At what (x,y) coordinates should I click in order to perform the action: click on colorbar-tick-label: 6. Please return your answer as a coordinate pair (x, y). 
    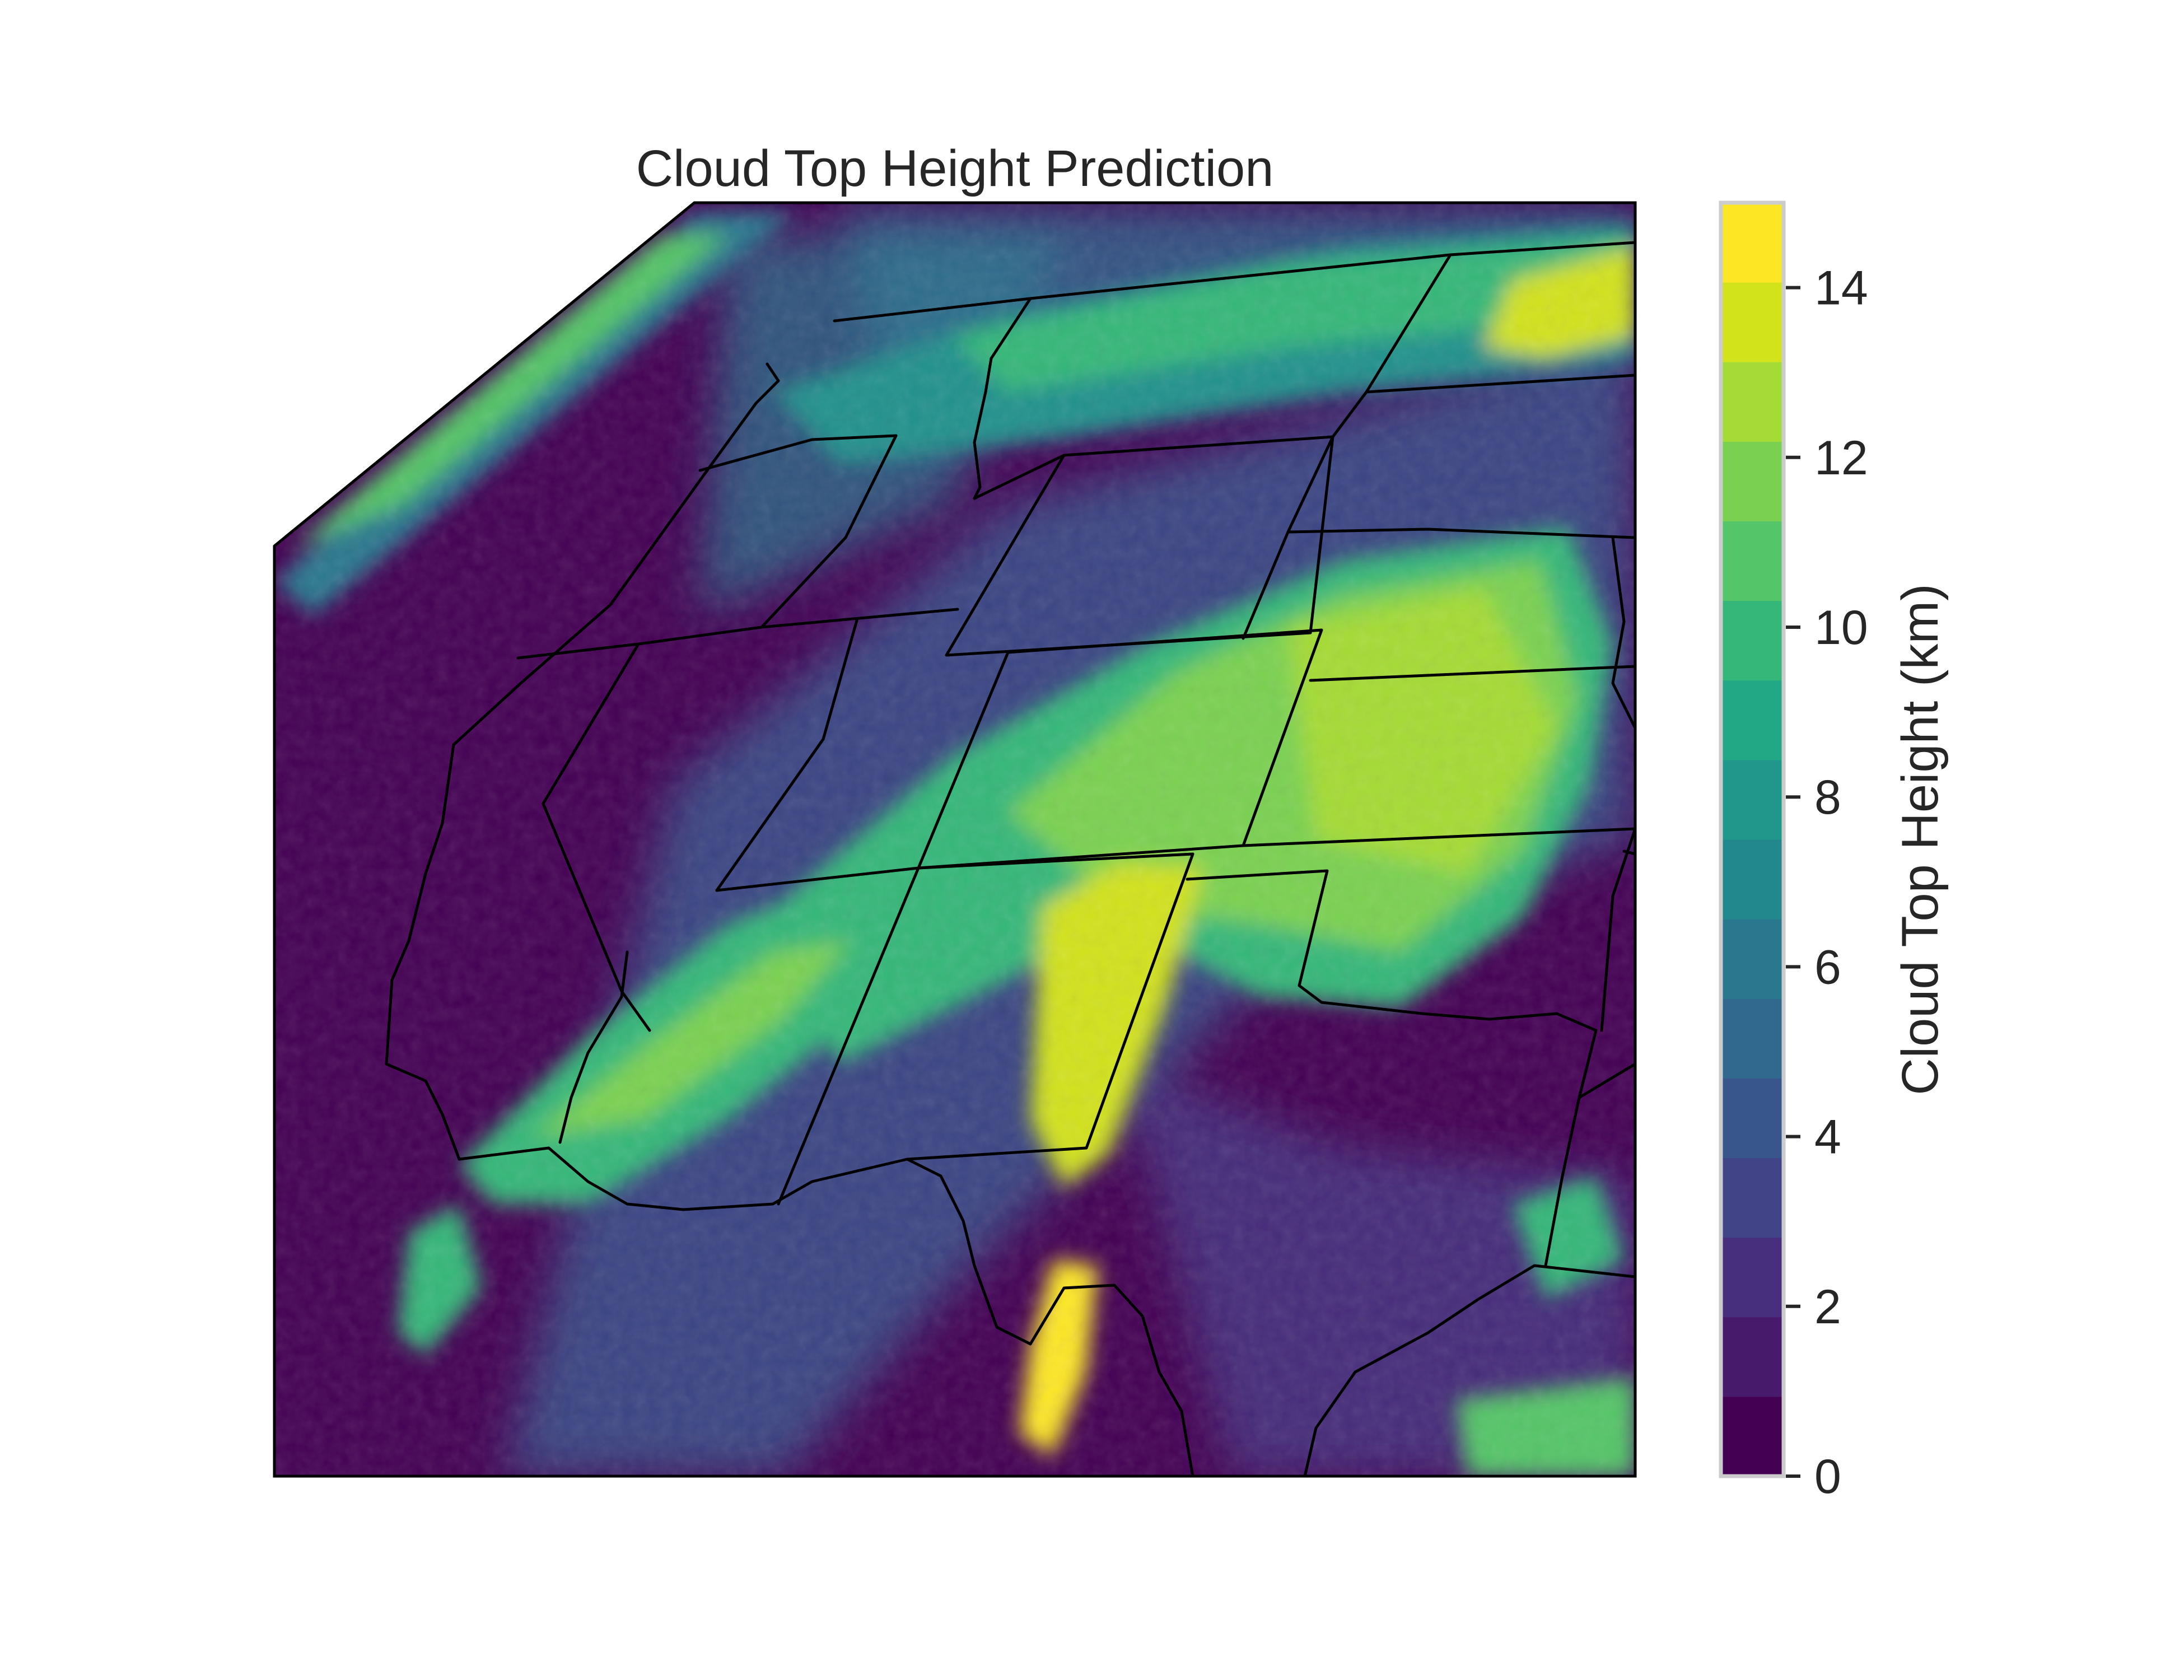
    Looking at the image, I should click on (1828, 967).